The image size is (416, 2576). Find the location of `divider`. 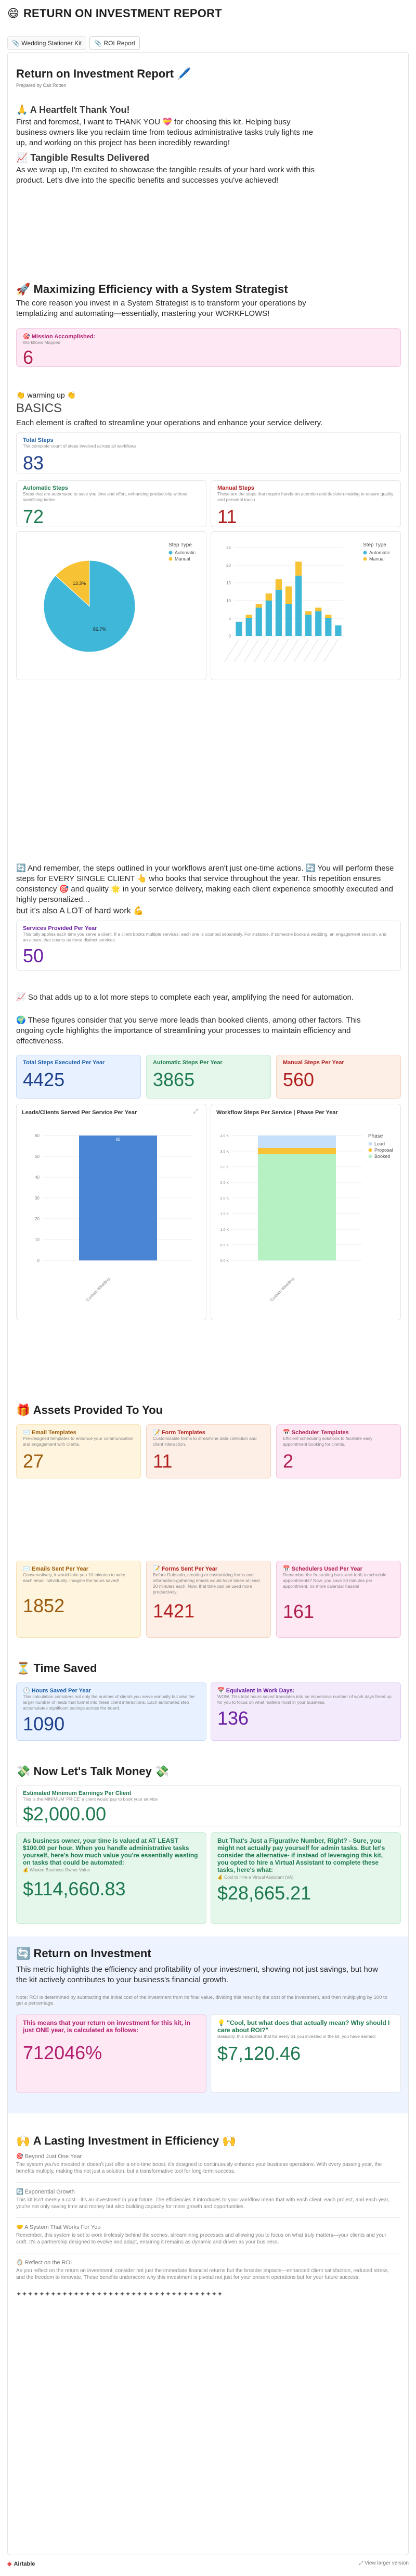

divider is located at coordinates (208, 2182).